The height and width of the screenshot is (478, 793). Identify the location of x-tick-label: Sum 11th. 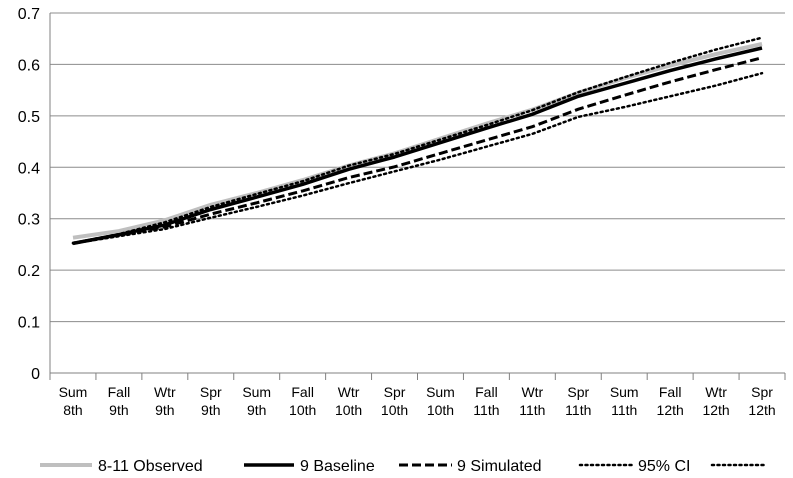
(624, 401).